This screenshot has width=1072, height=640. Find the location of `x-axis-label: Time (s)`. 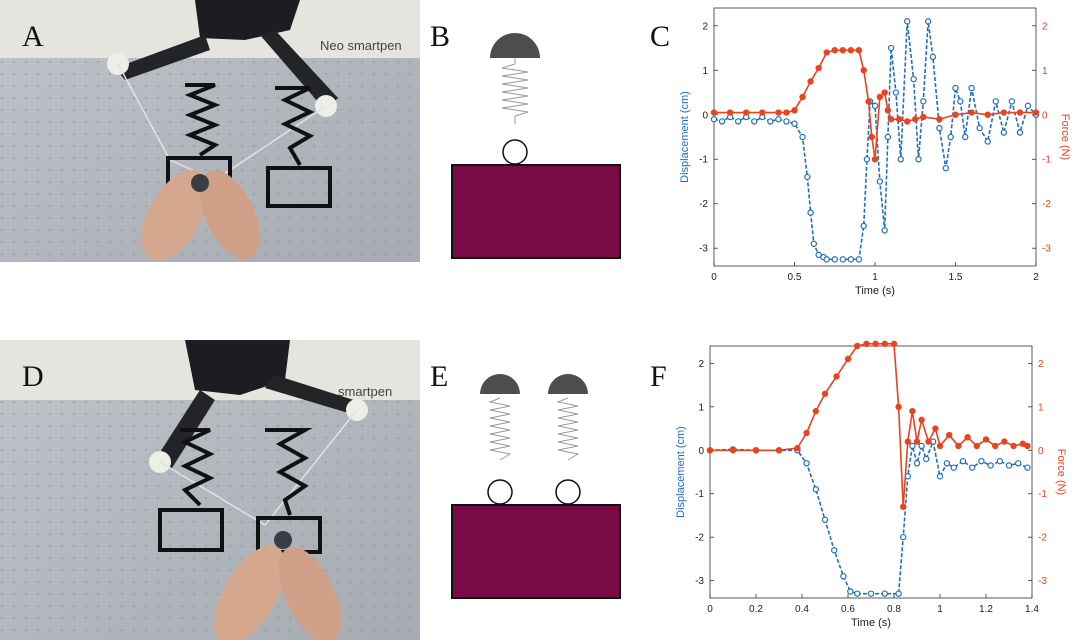

x-axis-label: Time (s) is located at coordinates (871, 623).